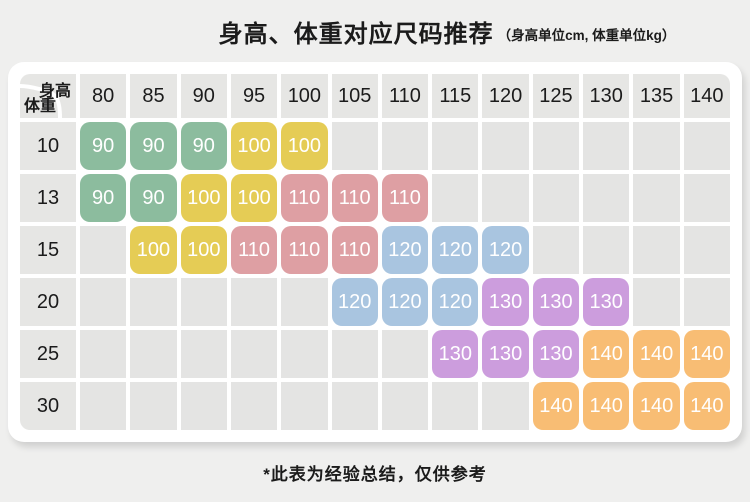 The width and height of the screenshot is (750, 502). I want to click on weight-header-cell: 25, so click(48, 354).